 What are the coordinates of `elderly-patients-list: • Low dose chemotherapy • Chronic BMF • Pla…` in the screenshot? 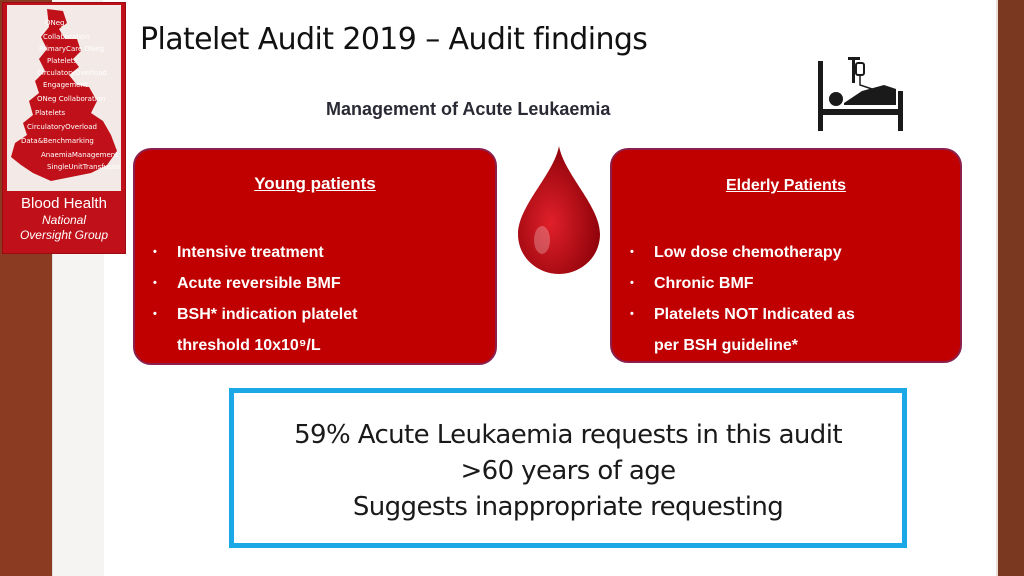 It's located at (742, 299).